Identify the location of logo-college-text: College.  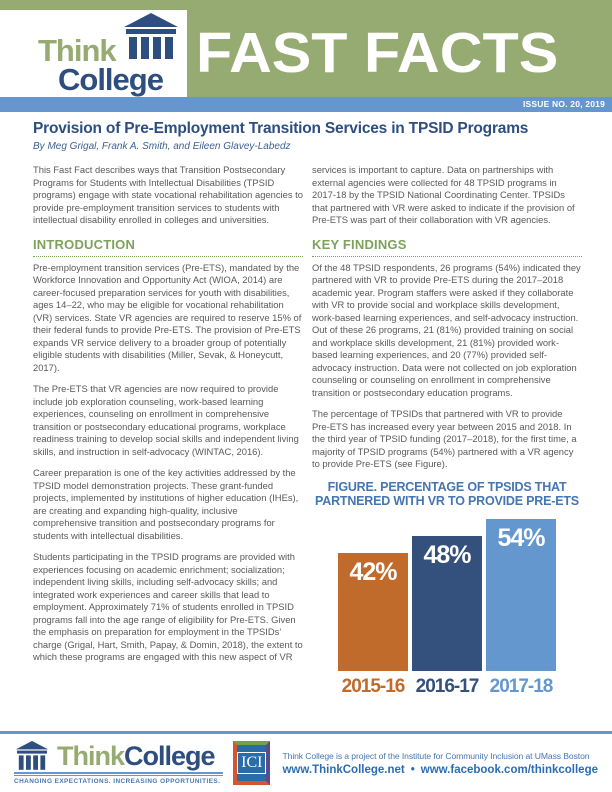
(111, 79).